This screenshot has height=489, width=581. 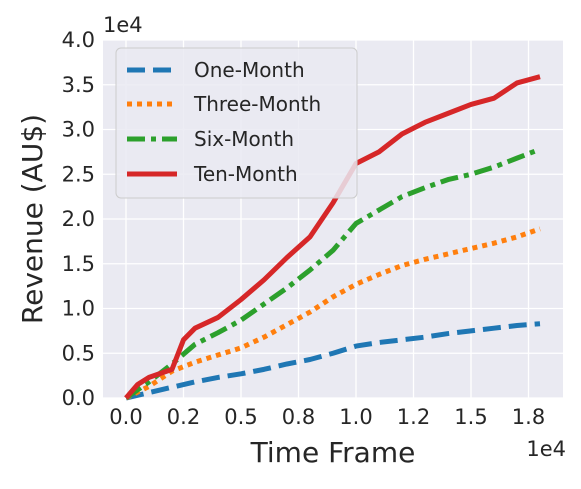 What do you see at coordinates (78, 353) in the screenshot?
I see `y-tick-label: 0.5` at bounding box center [78, 353].